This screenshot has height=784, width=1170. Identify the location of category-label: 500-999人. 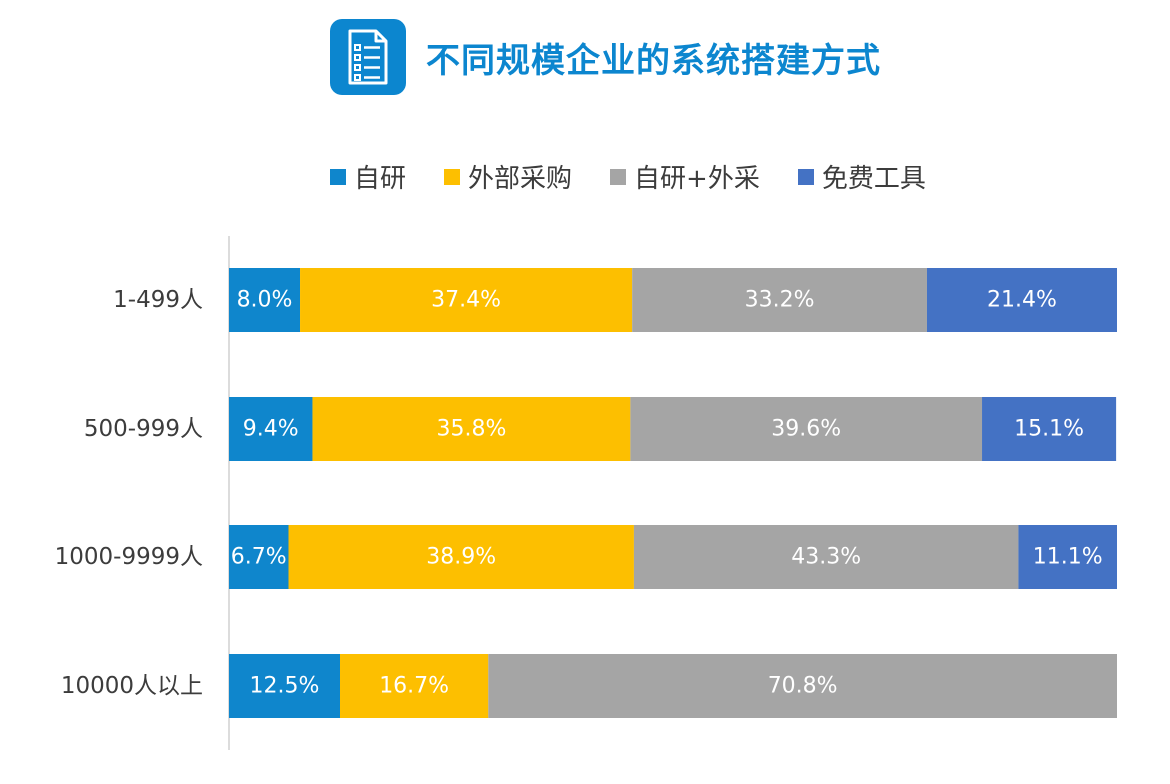
(143, 429).